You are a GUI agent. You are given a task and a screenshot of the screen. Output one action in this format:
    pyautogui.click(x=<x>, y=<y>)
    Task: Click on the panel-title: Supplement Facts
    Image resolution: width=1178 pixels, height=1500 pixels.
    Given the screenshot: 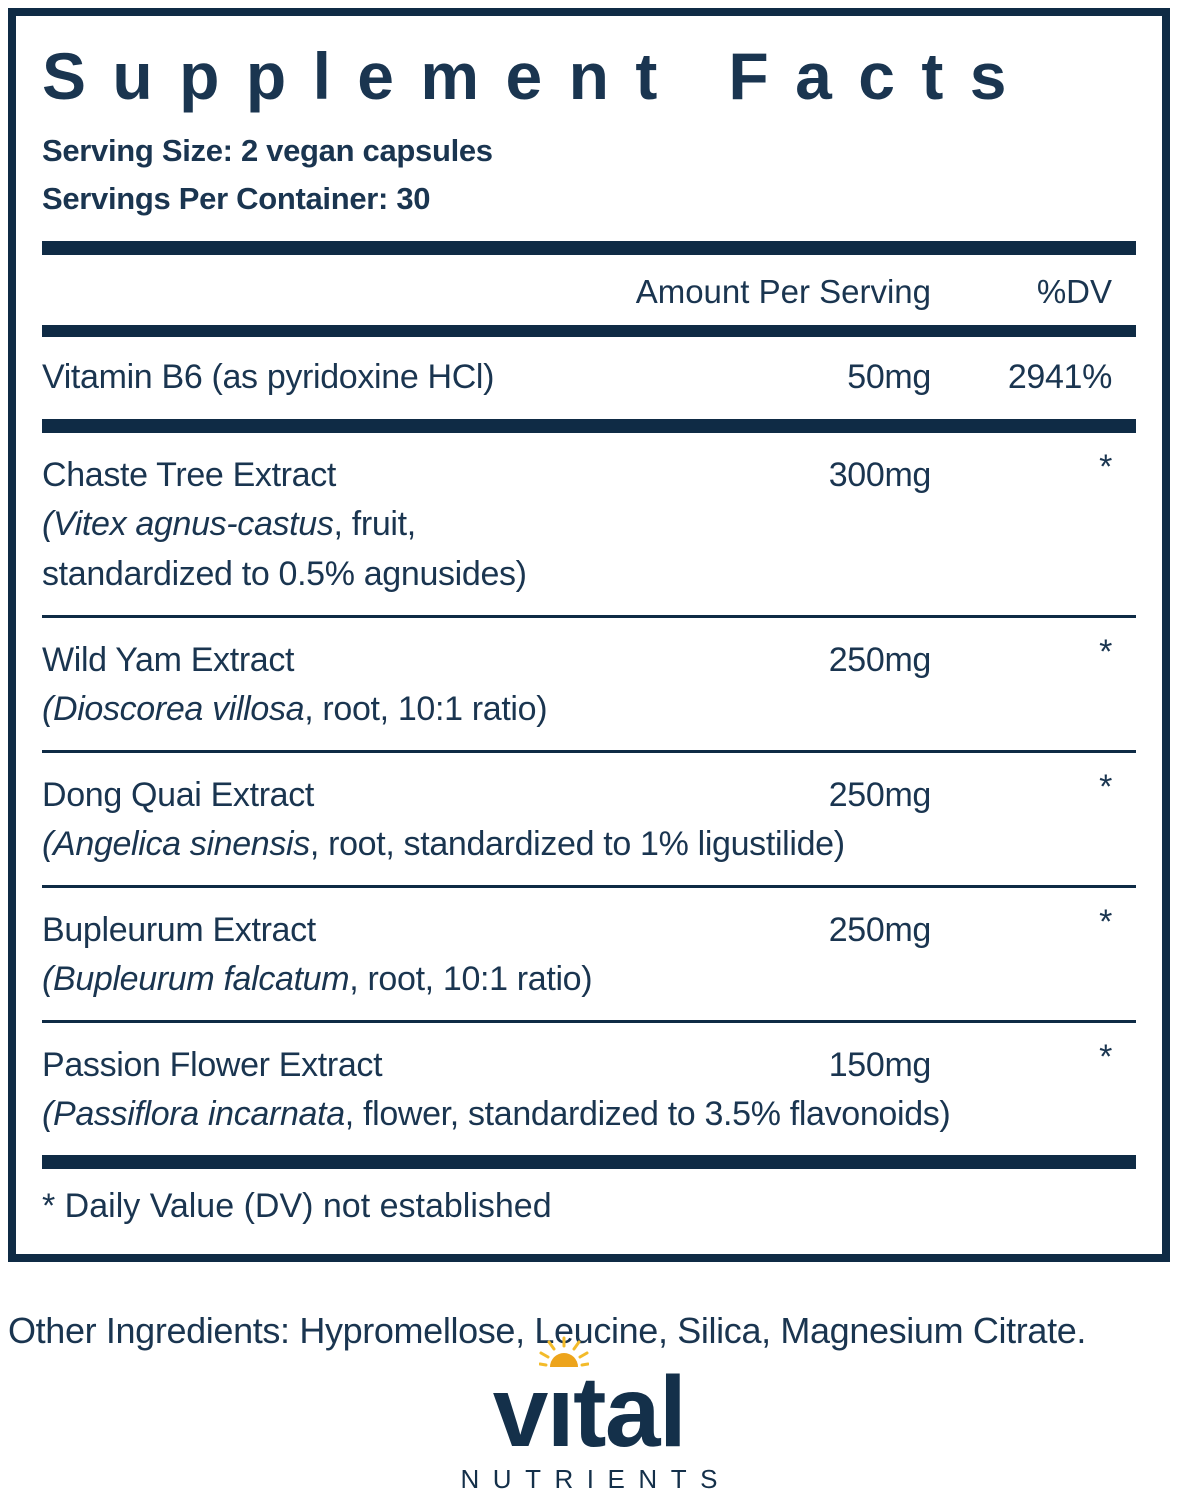 What is the action you would take?
    pyautogui.click(x=537, y=76)
    